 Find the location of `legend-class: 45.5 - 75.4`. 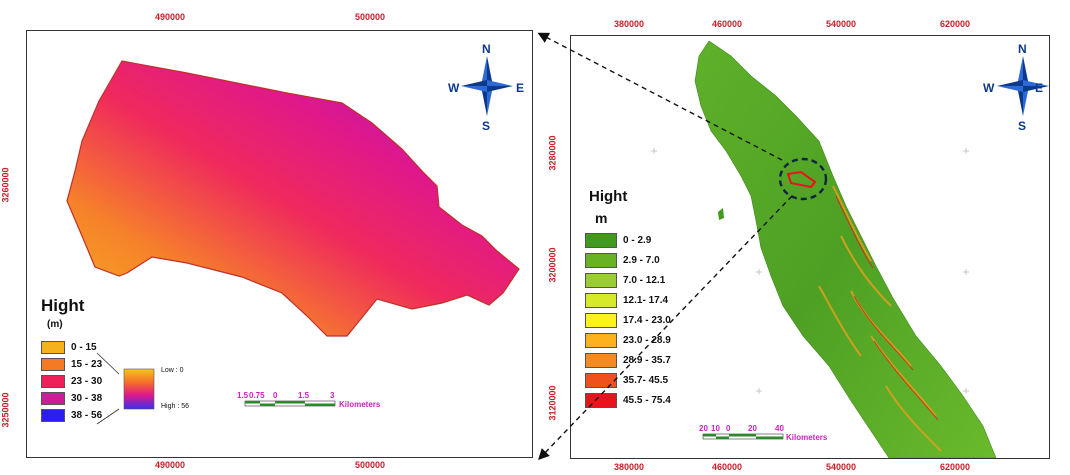

legend-class: 45.5 - 75.4 is located at coordinates (628, 400).